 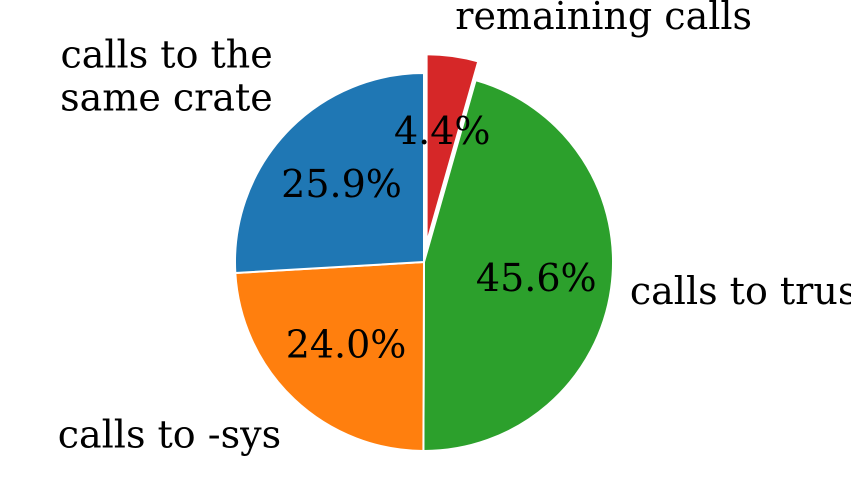 I want to click on category-label-calls-to-sys: calls to -sys, so click(x=169, y=434).